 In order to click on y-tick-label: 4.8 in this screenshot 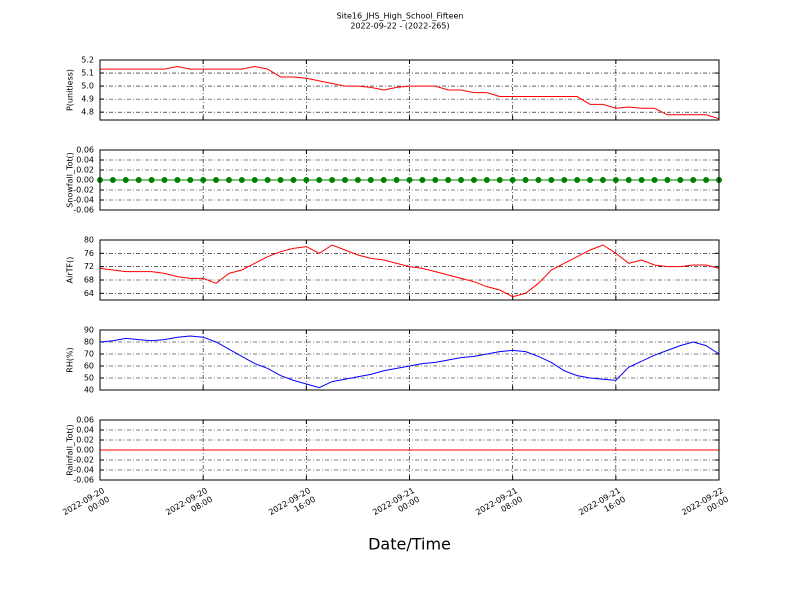, I will do `click(87, 112)`.